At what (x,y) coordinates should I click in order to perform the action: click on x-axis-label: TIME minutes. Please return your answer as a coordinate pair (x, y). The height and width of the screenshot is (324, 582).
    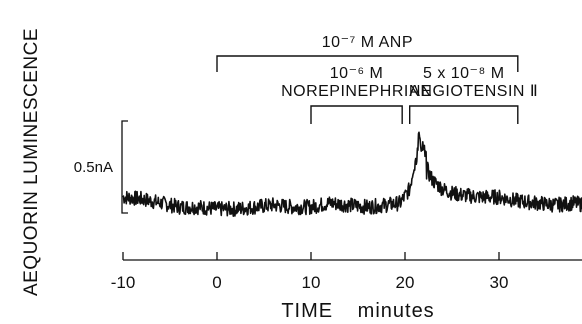
    Looking at the image, I should click on (357, 311).